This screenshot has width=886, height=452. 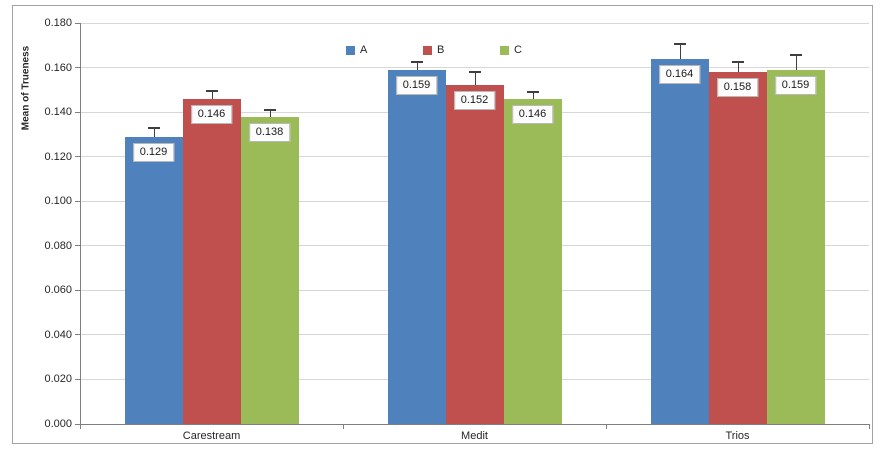 I want to click on error-bar-cap-B-Medit, so click(x=474, y=72).